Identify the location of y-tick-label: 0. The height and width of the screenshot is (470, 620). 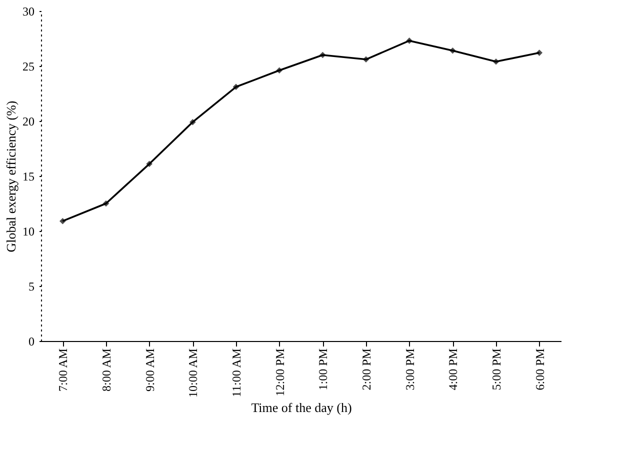
(31, 341).